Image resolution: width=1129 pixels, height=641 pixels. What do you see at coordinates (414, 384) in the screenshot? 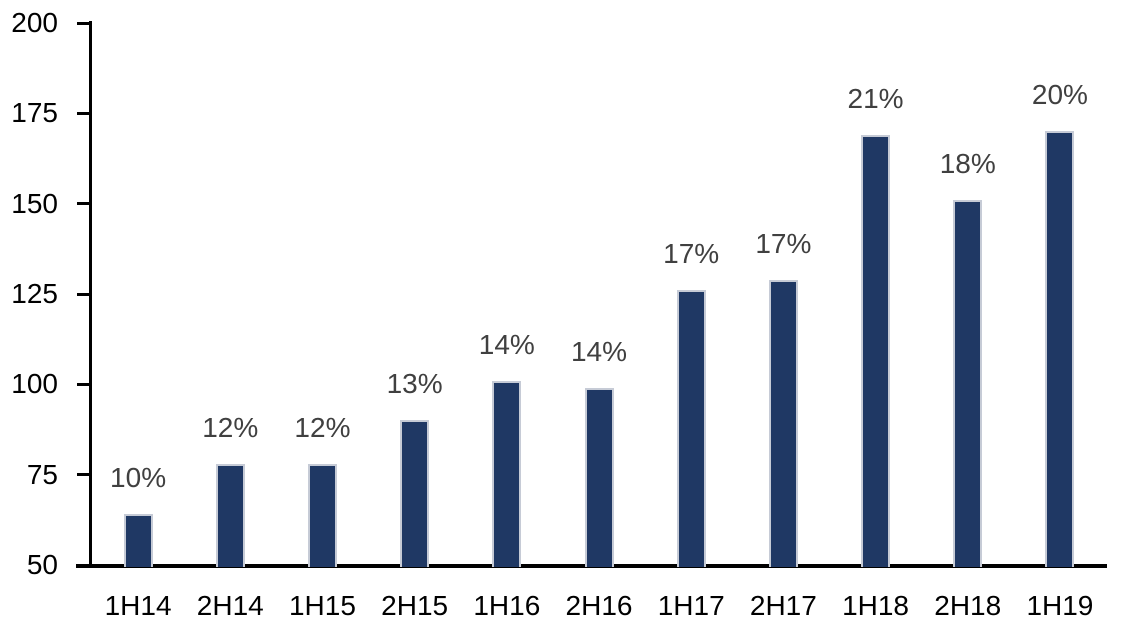
I see `bar-data-label-2h15: 13%` at bounding box center [414, 384].